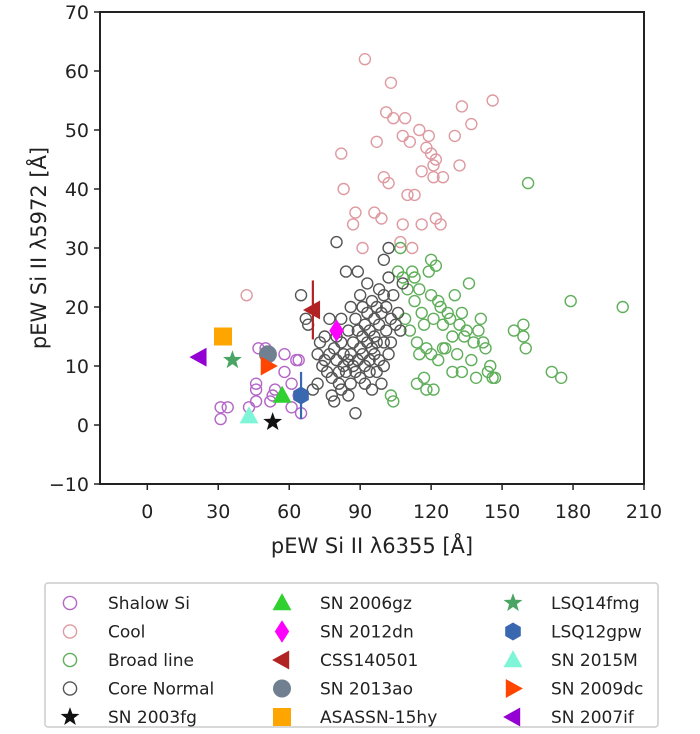  What do you see at coordinates (77, 13) in the screenshot?
I see `y-tick-label: 70` at bounding box center [77, 13].